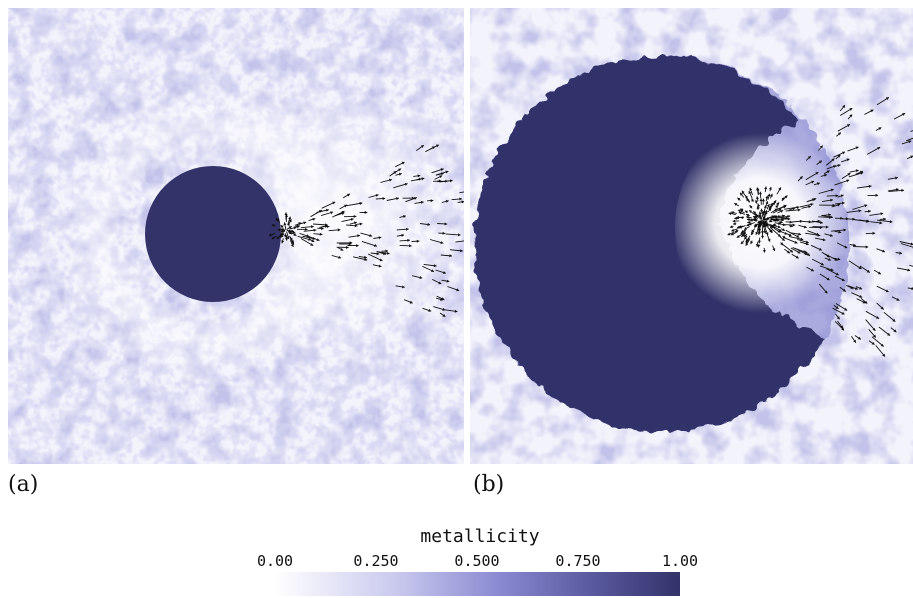 The width and height of the screenshot is (913, 598). I want to click on panel-a-metal-rich-bubble, so click(213, 234).